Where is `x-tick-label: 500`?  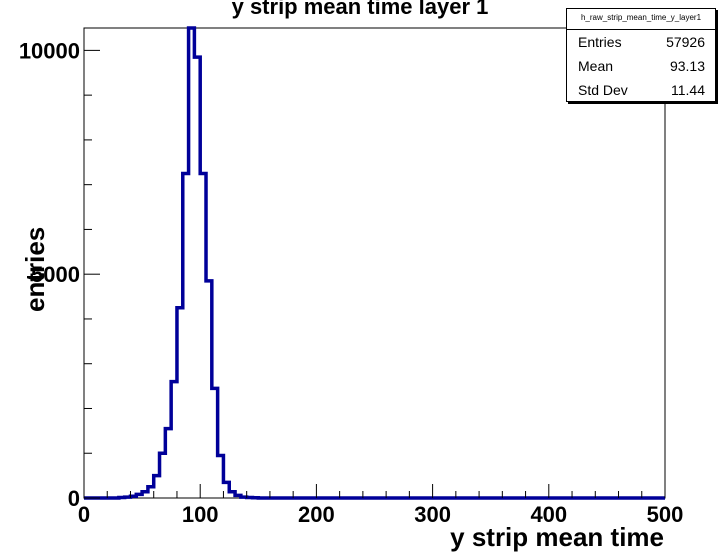 x-tick-label: 500 is located at coordinates (665, 514).